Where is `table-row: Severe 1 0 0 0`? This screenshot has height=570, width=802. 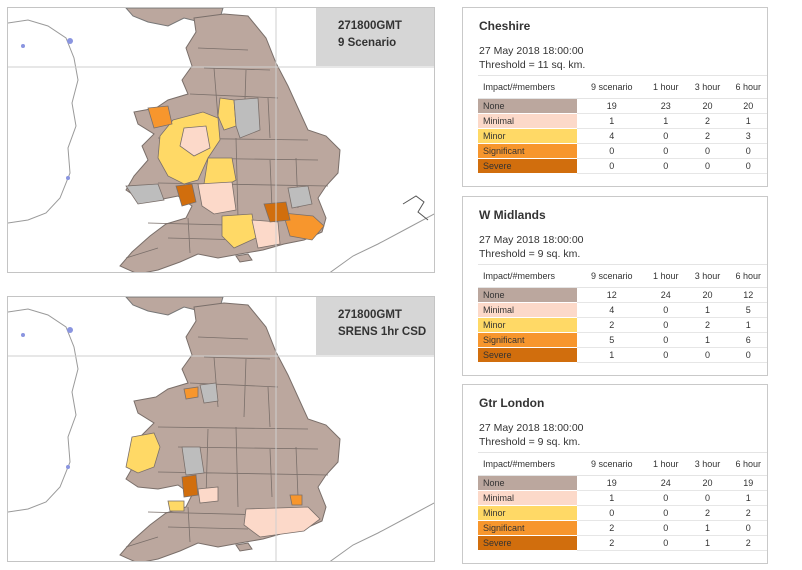 table-row: Severe 1 0 0 0 is located at coordinates (622, 355).